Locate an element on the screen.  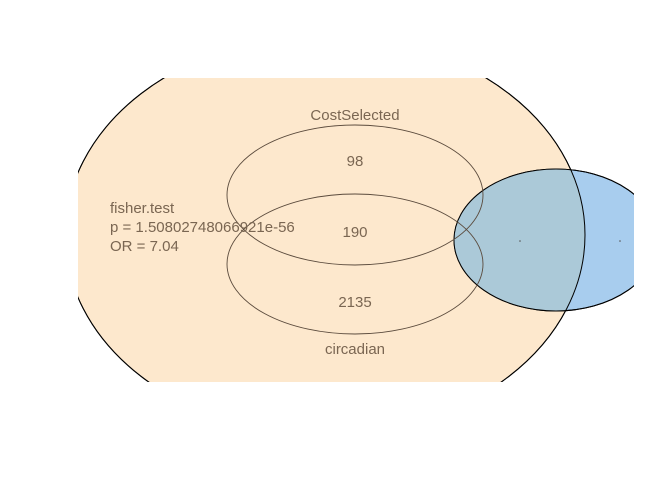
cost-selected-only-count: 98 is located at coordinates (355, 161).